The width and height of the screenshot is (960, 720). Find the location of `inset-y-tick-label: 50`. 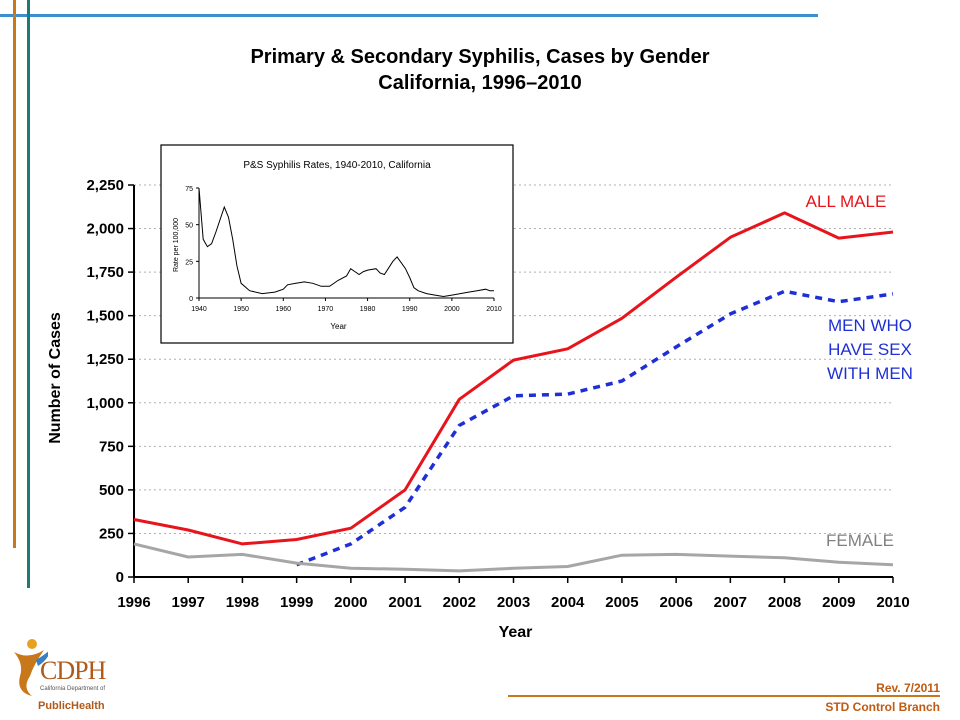

inset-y-tick-label: 50 is located at coordinates (189, 226).